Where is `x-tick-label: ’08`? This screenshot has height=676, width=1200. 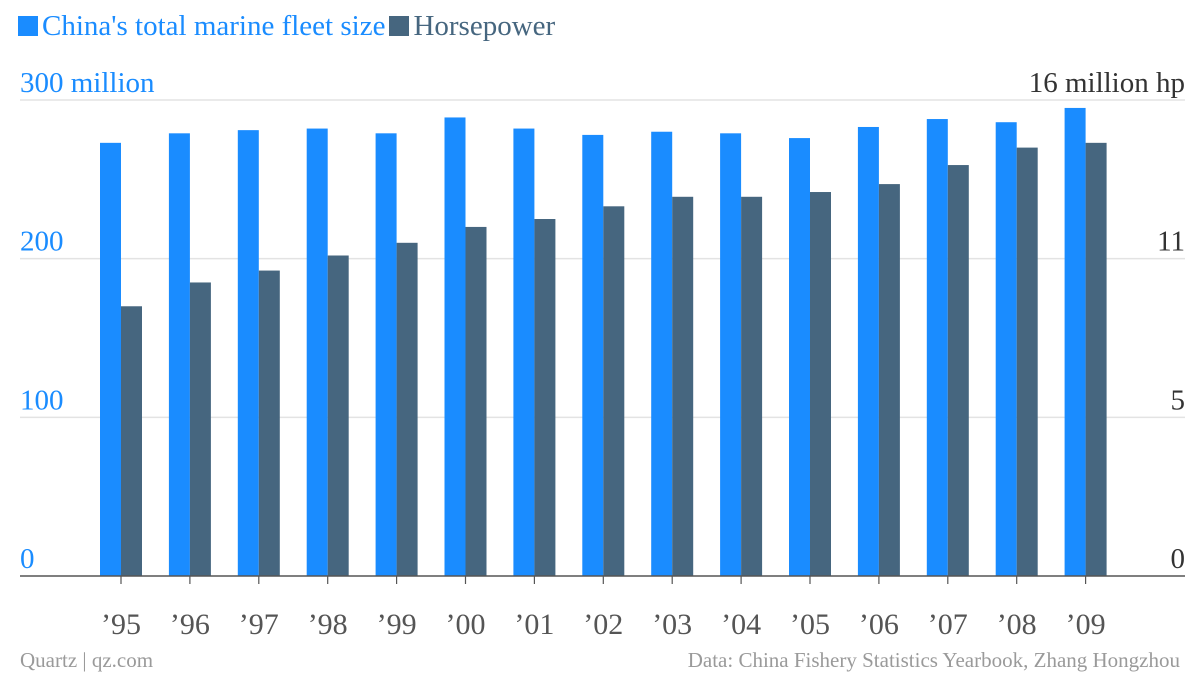
x-tick-label: ’08 is located at coordinates (1017, 624).